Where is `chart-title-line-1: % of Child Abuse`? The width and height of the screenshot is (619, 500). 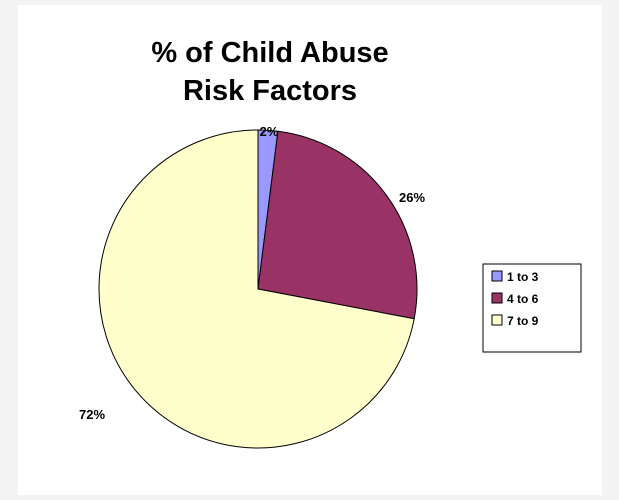 chart-title-line-1: % of Child Abuse is located at coordinates (269, 53).